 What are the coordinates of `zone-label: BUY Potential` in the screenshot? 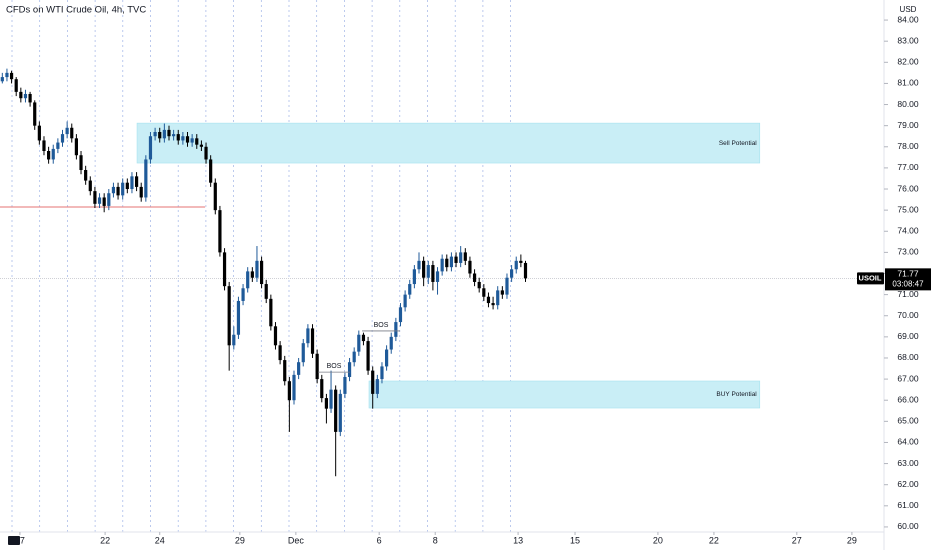 It's located at (736, 394).